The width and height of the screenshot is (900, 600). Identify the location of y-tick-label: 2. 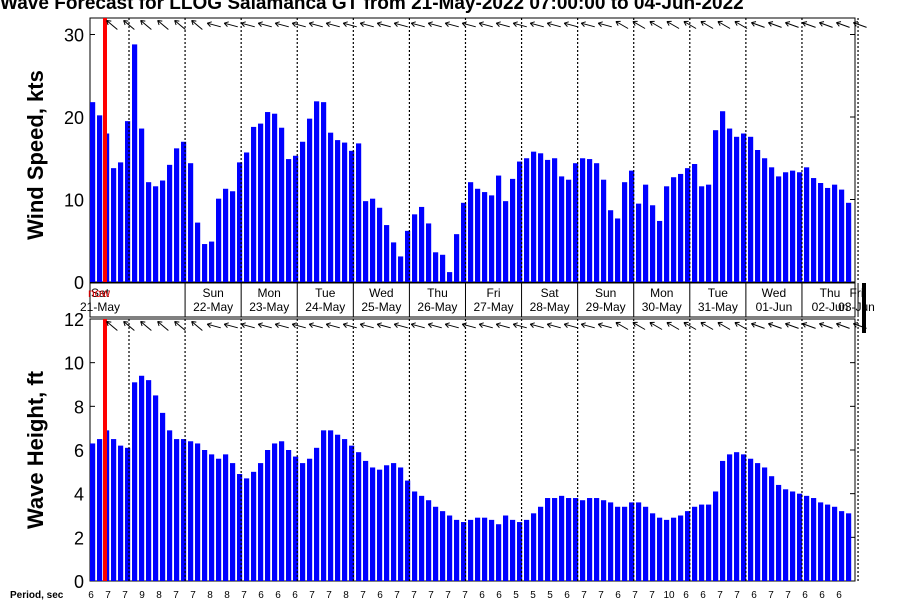
(79, 538).